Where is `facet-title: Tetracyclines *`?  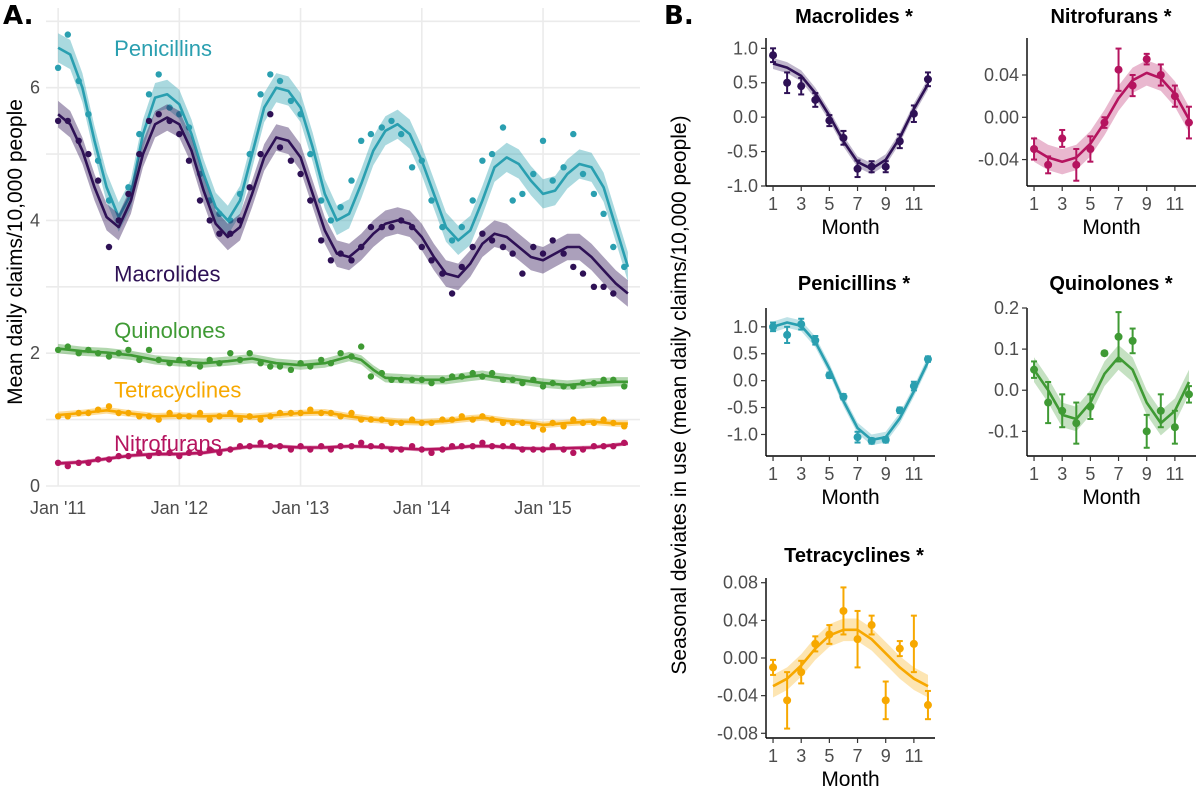
facet-title: Tetracyclines * is located at coordinates (854, 556).